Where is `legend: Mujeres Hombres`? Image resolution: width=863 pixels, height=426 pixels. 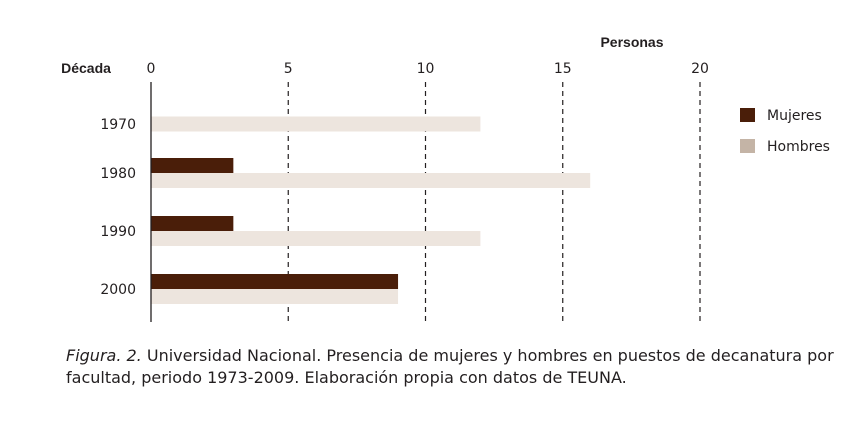
legend: Mujeres Hombres is located at coordinates (785, 131).